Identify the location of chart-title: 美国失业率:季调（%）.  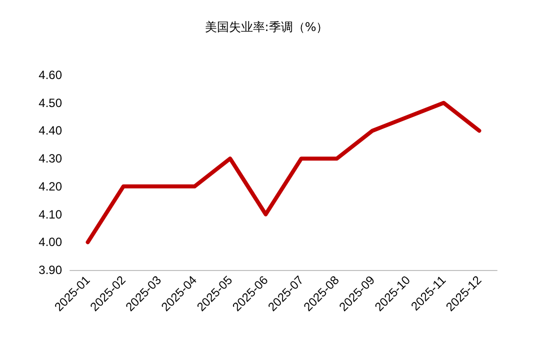
(266, 27).